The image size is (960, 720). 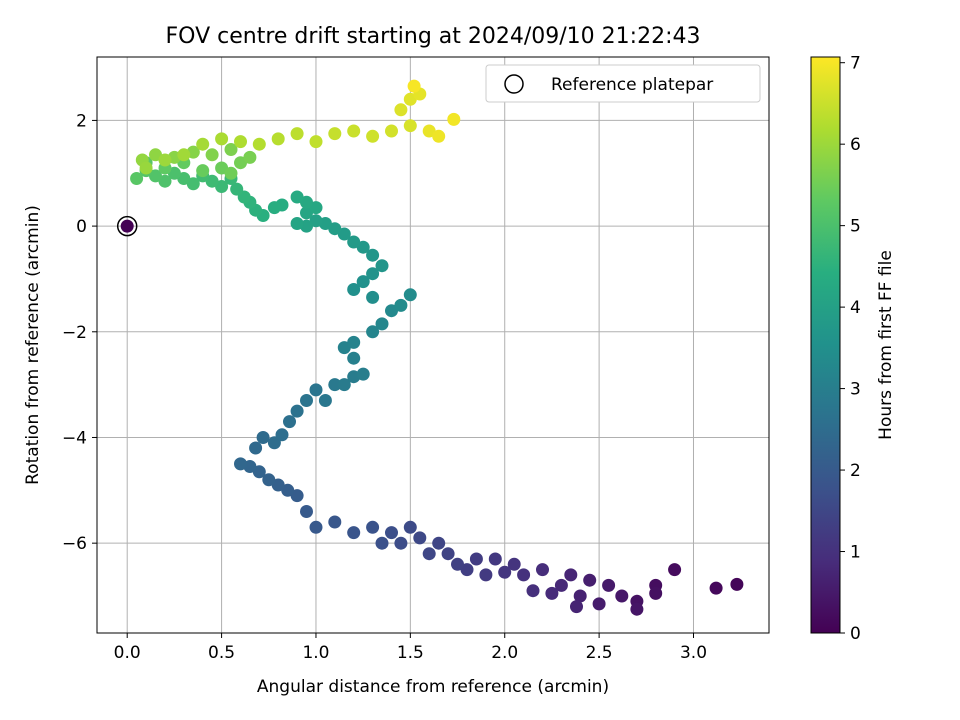 What do you see at coordinates (315, 653) in the screenshot?
I see `x-tick-label: 1.0` at bounding box center [315, 653].